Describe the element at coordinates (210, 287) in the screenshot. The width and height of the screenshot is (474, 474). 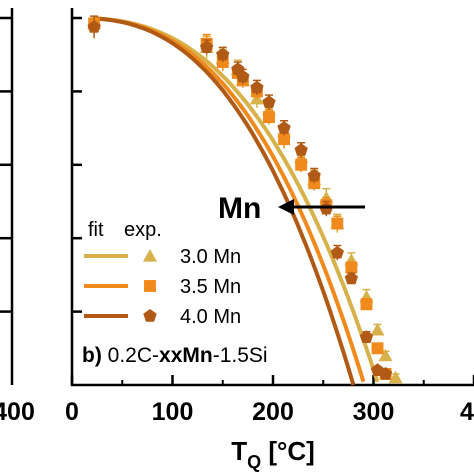
I see `legend-label: 3.5 Mn` at that location.